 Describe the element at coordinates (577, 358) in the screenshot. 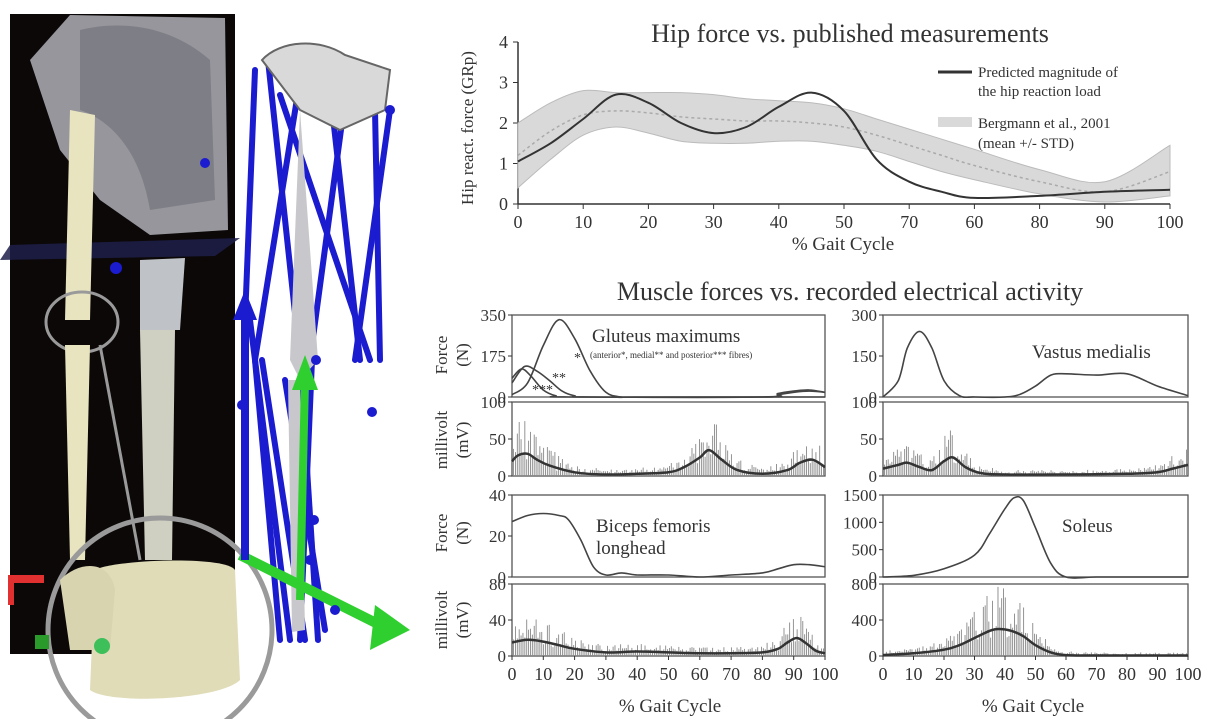

I see `gluteus-star-anterior: *` at that location.